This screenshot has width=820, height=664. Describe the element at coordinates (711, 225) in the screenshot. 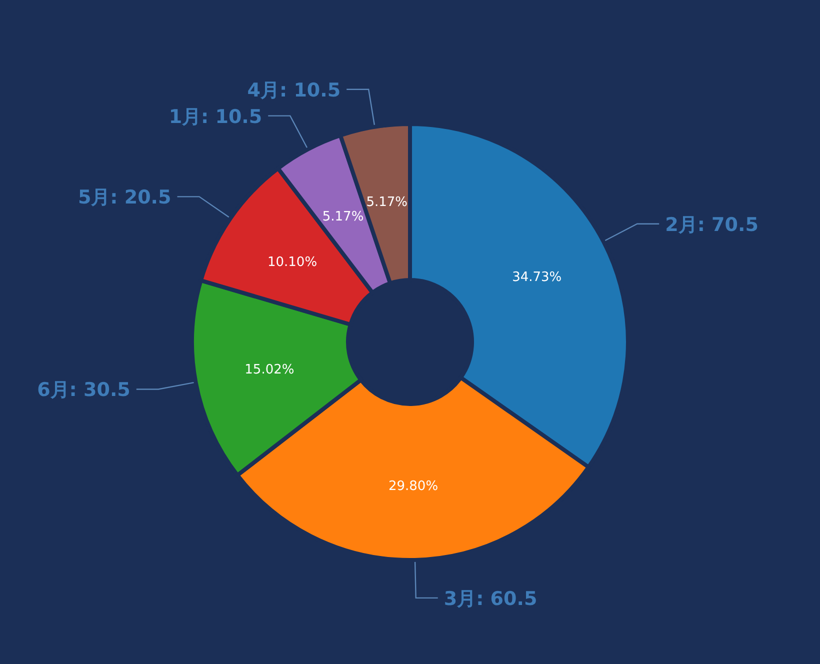

I see `slice-label: 2月: 70.5` at that location.